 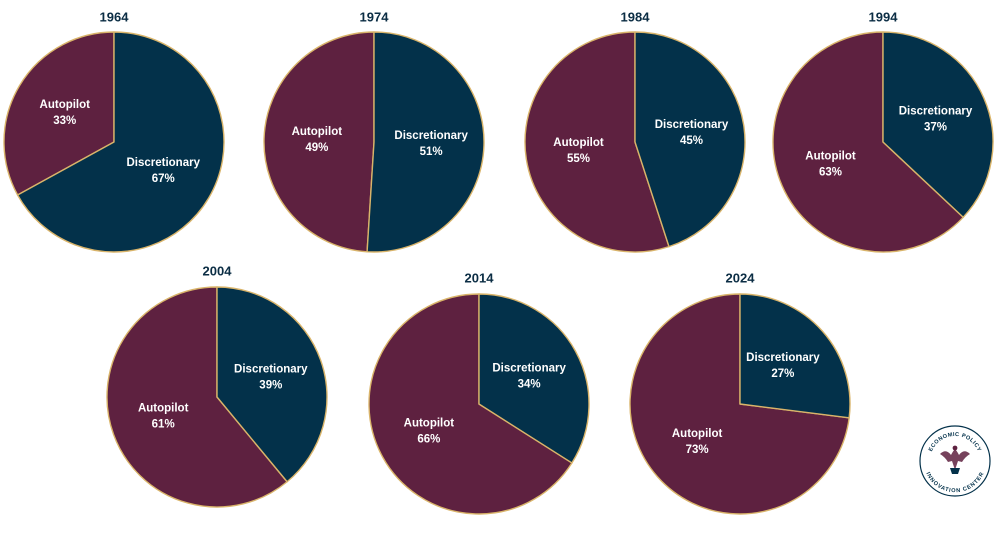 What do you see at coordinates (428, 440) in the screenshot?
I see `slice-value-autopilot: 66%` at bounding box center [428, 440].